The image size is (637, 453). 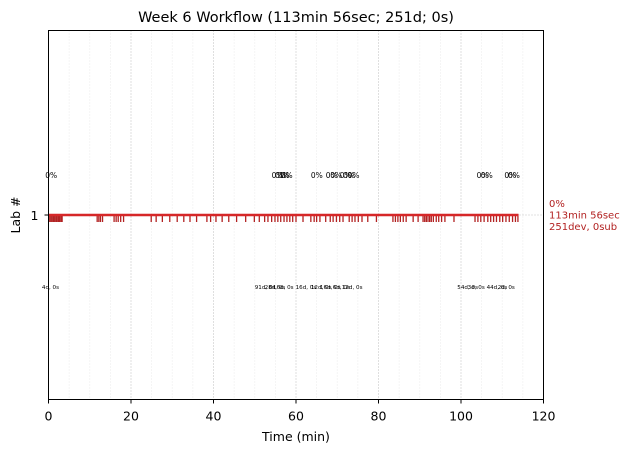 I want to click on y-axis-ticks: 1, so click(x=40, y=215).